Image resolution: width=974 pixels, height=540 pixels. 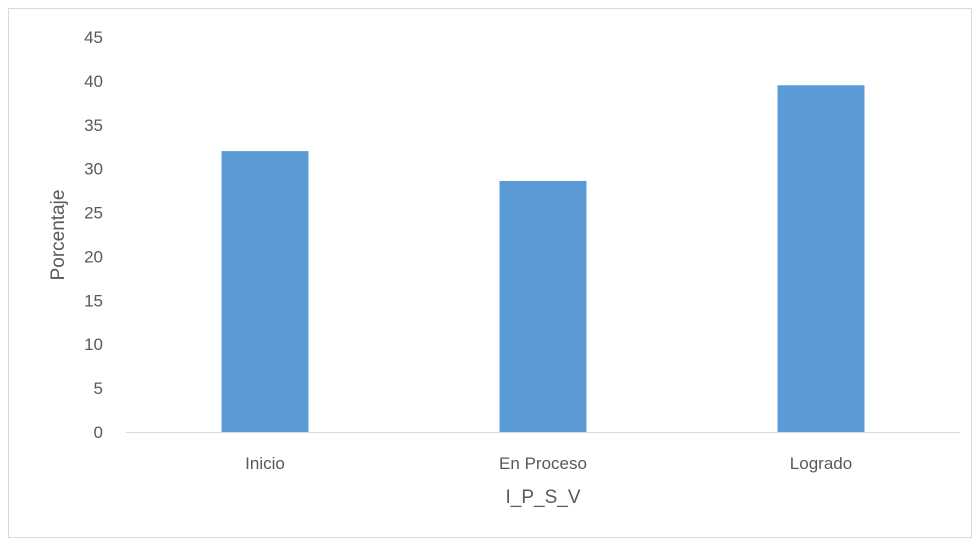 I want to click on y-tick-label: 30, so click(x=93, y=169).